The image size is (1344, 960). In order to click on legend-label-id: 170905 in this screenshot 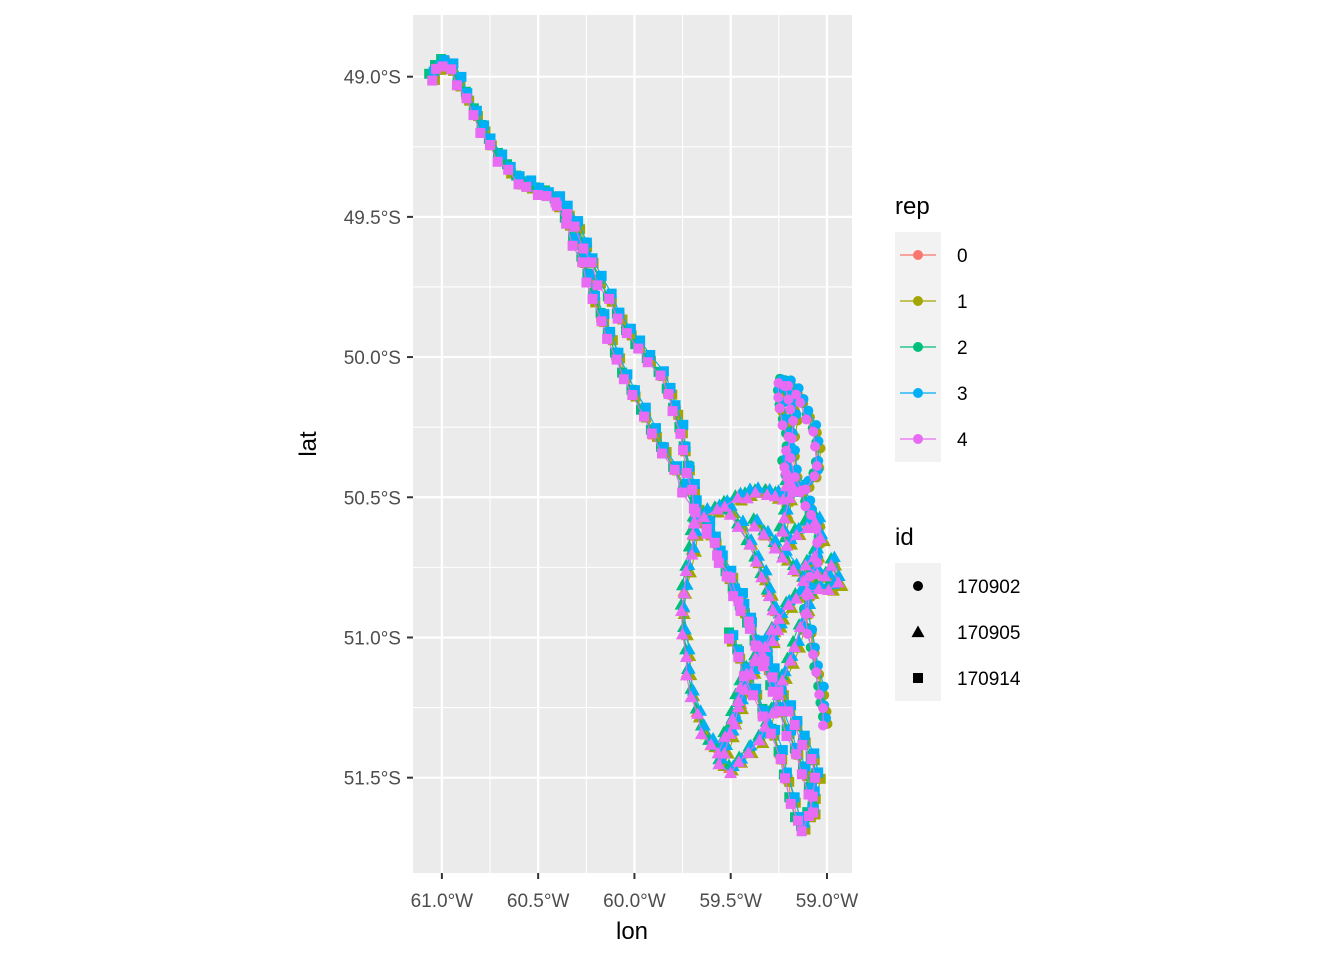, I will do `click(988, 633)`.